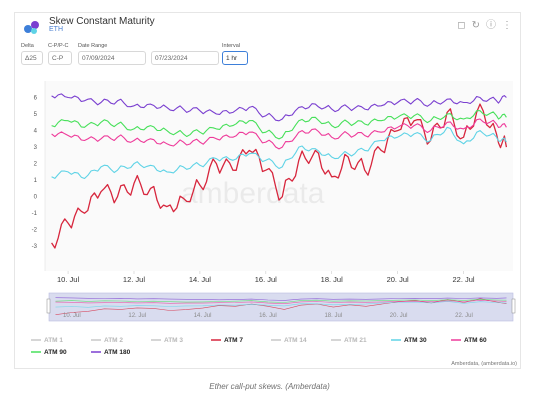 This screenshot has width=539, height=404. I want to click on cpc-control: C-P/P-C C-P, so click(60, 54).